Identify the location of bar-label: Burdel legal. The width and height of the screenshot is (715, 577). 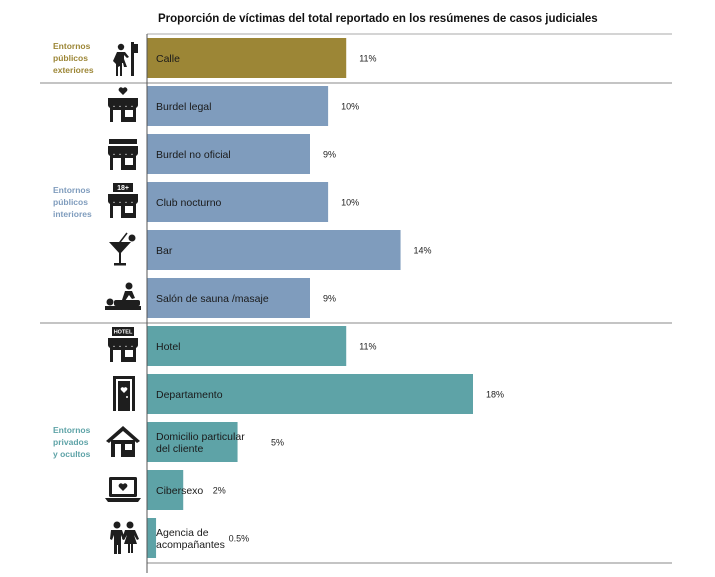
(183, 107).